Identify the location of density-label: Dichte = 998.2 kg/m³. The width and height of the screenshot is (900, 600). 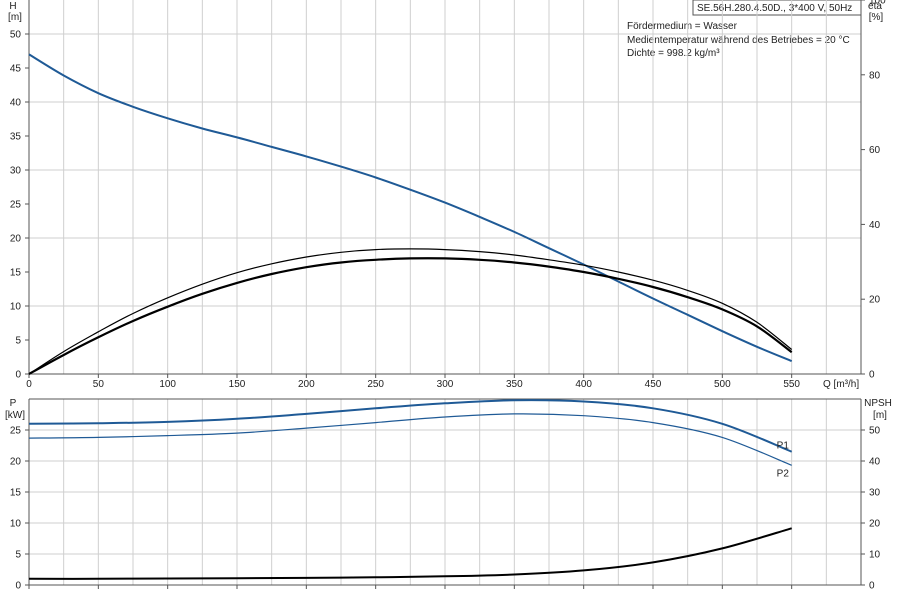
(673, 53).